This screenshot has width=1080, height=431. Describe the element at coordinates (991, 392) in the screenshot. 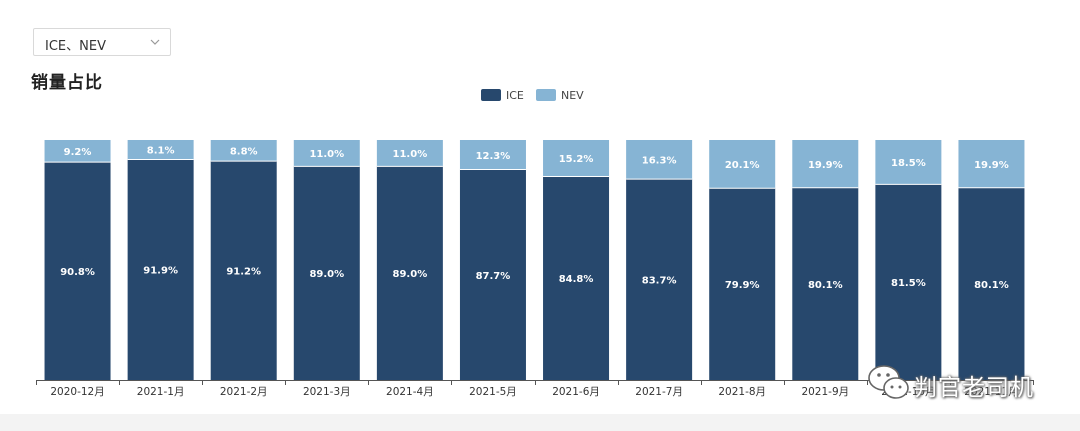

I see `x-tick-label: 2021-11月` at that location.